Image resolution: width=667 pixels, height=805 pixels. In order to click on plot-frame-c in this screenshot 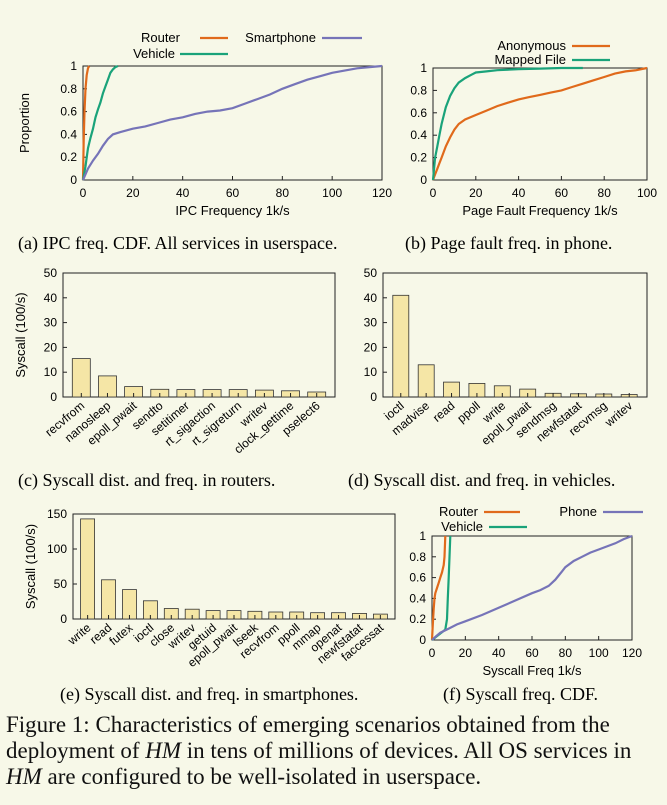, I will do `click(199, 335)`.